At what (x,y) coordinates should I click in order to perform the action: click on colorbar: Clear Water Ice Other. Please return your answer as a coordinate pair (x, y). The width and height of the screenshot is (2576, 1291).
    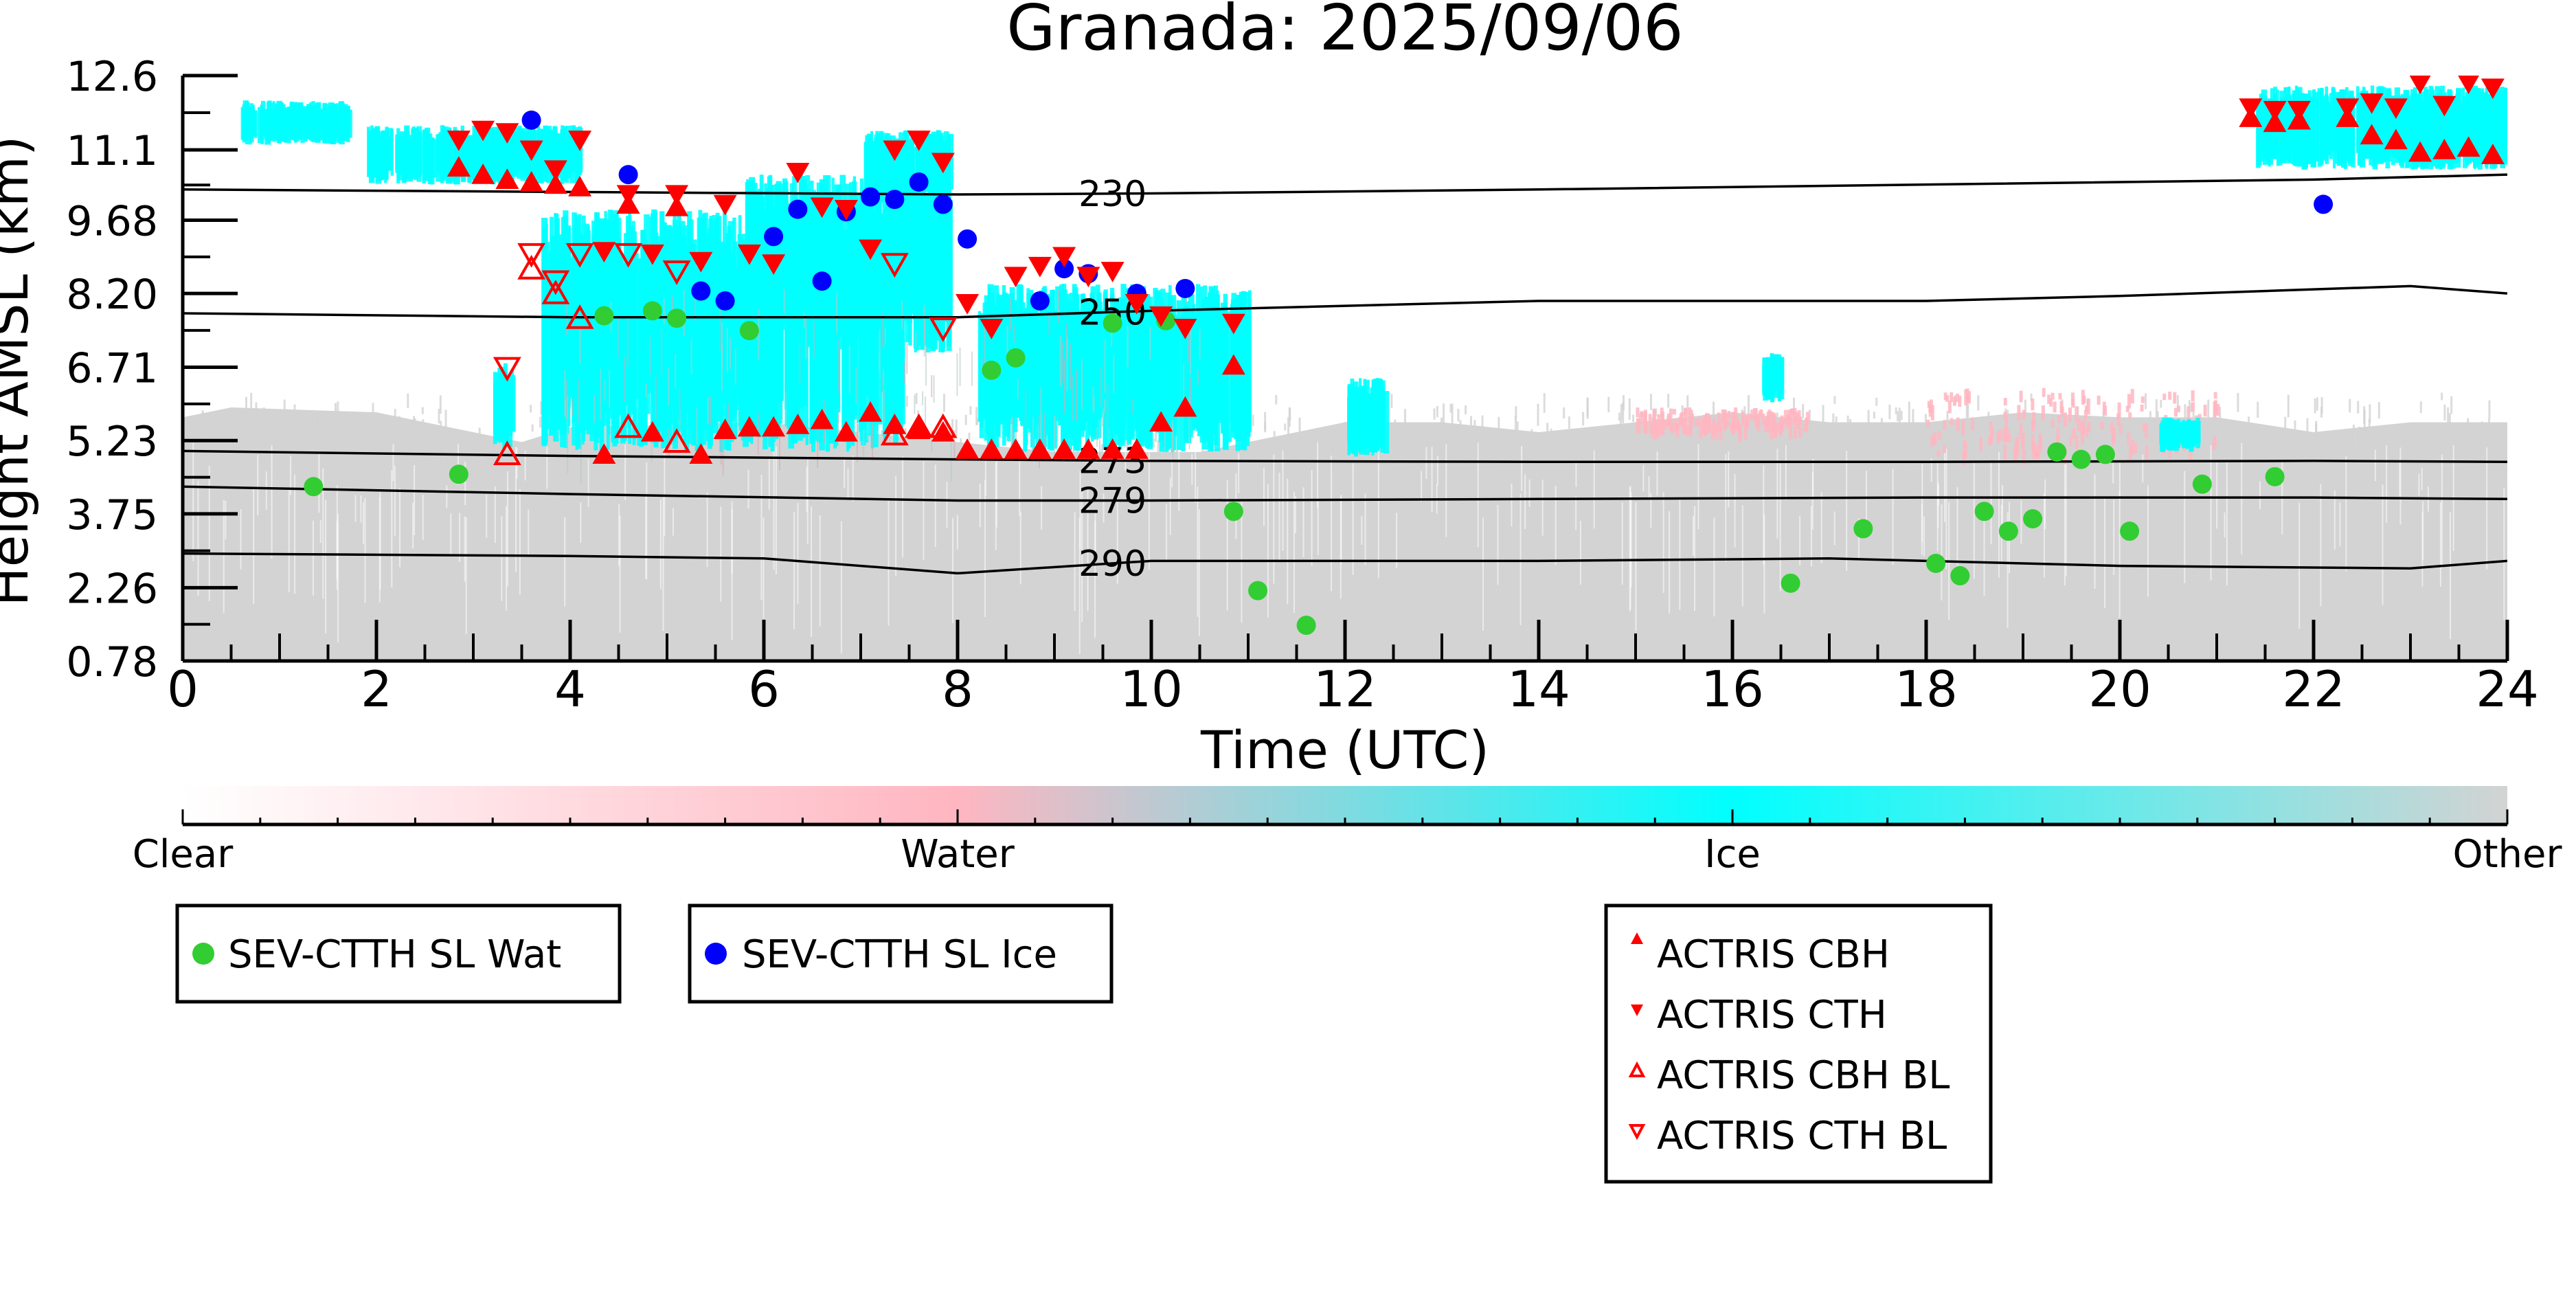
    Looking at the image, I should click on (1347, 831).